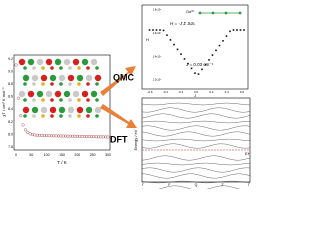 Image resolution: width=320 pixels, height=240 pixels. I want to click on tick-label: 9.2, so click(10, 59).